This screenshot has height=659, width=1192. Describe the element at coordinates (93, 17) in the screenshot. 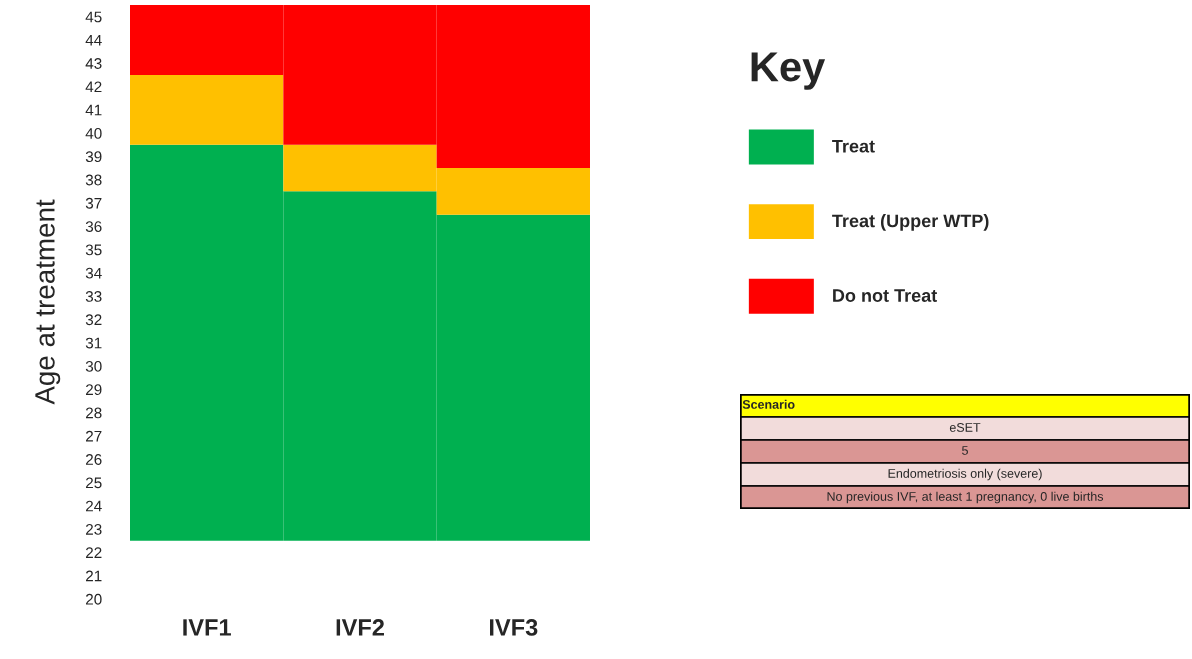

I see `y-tick-label: 45` at that location.